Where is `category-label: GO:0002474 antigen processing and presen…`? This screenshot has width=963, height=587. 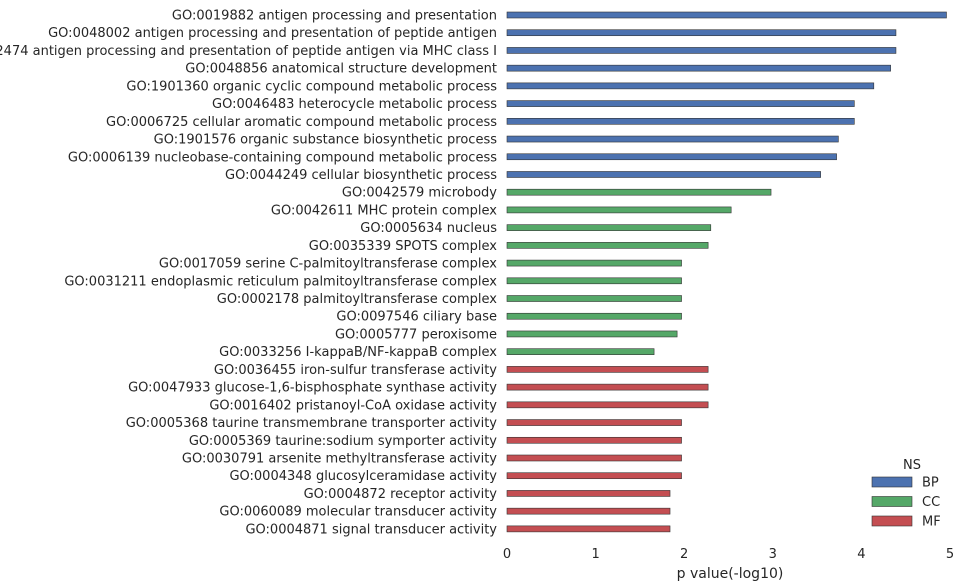
category-label: GO:0002474 antigen processing and presen… is located at coordinates (248, 51).